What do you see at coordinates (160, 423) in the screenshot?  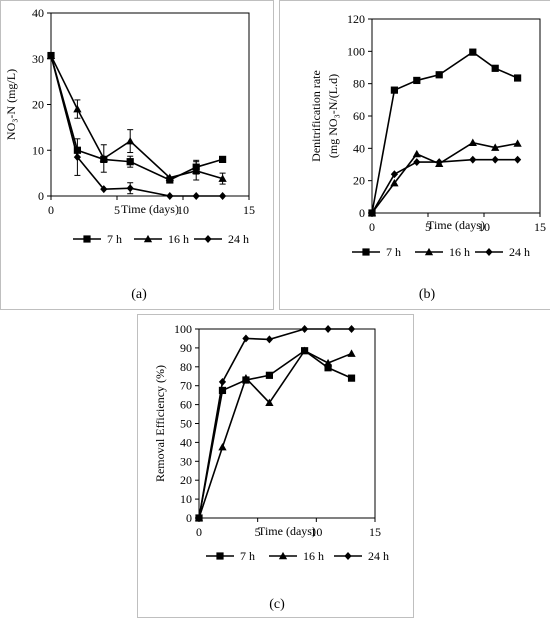 I see `y-axis-label: Removal Efficiency (%)` at bounding box center [160, 423].